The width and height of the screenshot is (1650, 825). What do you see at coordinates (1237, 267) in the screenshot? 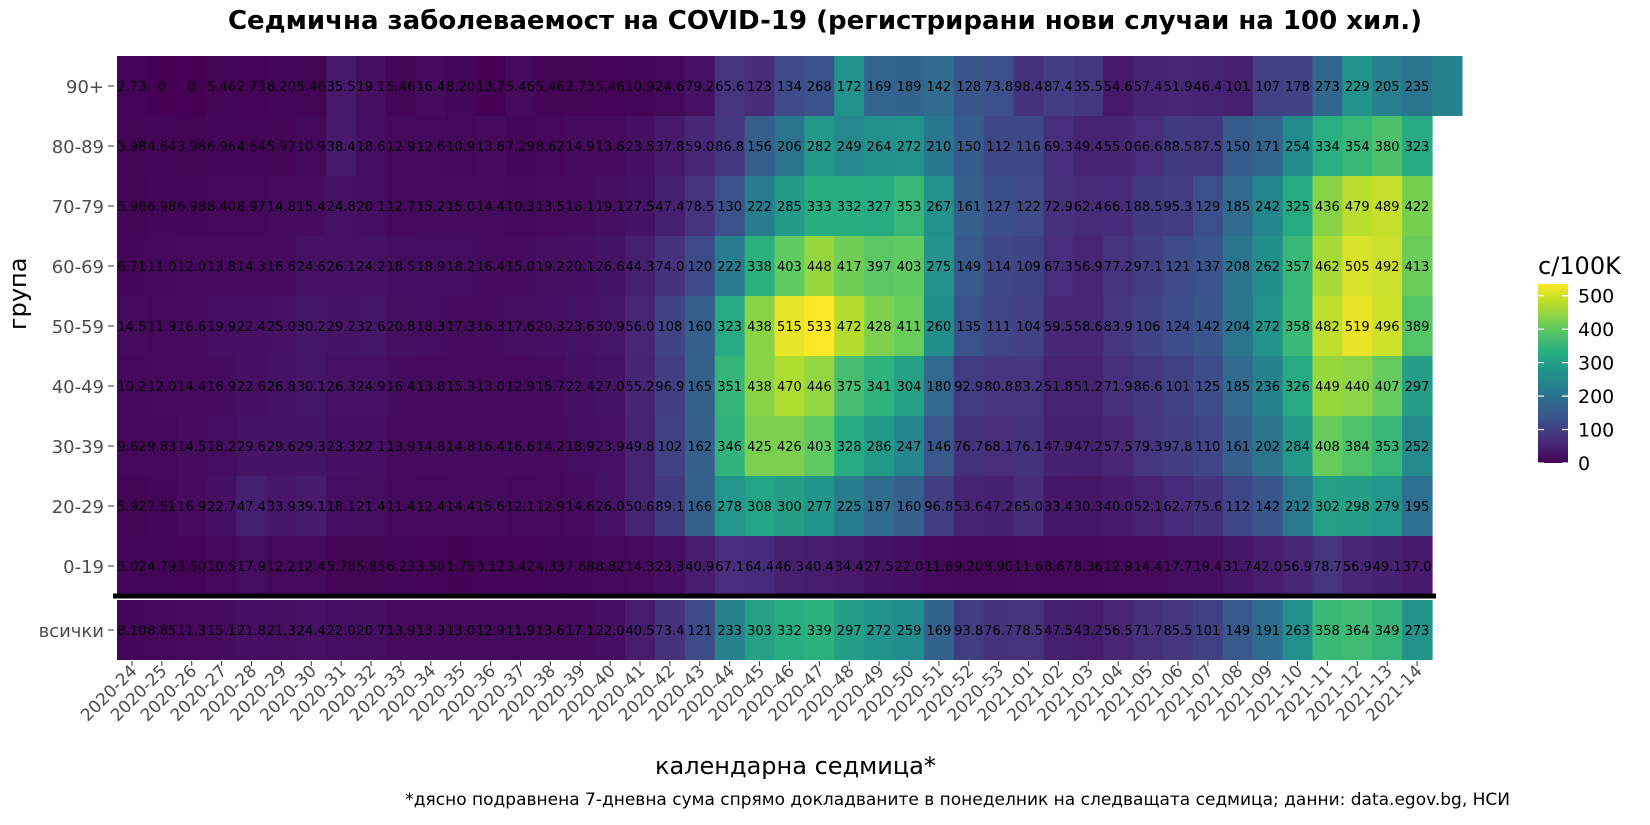
I see `cell-value-label: 208` at bounding box center [1237, 267].